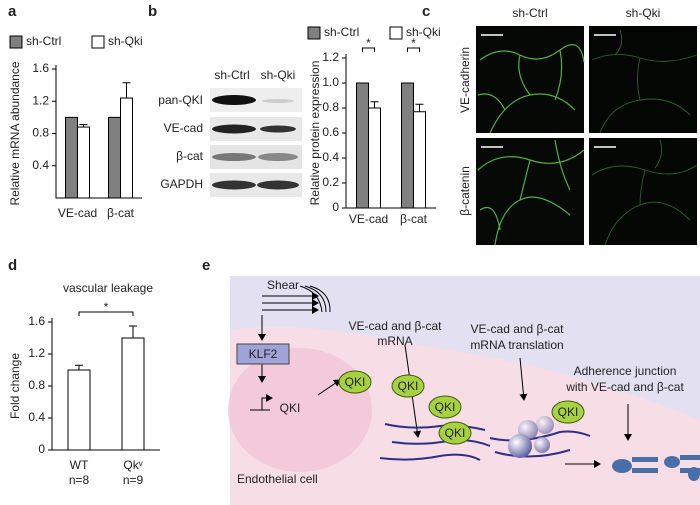 This screenshot has width=700, height=505. Describe the element at coordinates (12, 265) in the screenshot. I see `panel-label: d` at that location.